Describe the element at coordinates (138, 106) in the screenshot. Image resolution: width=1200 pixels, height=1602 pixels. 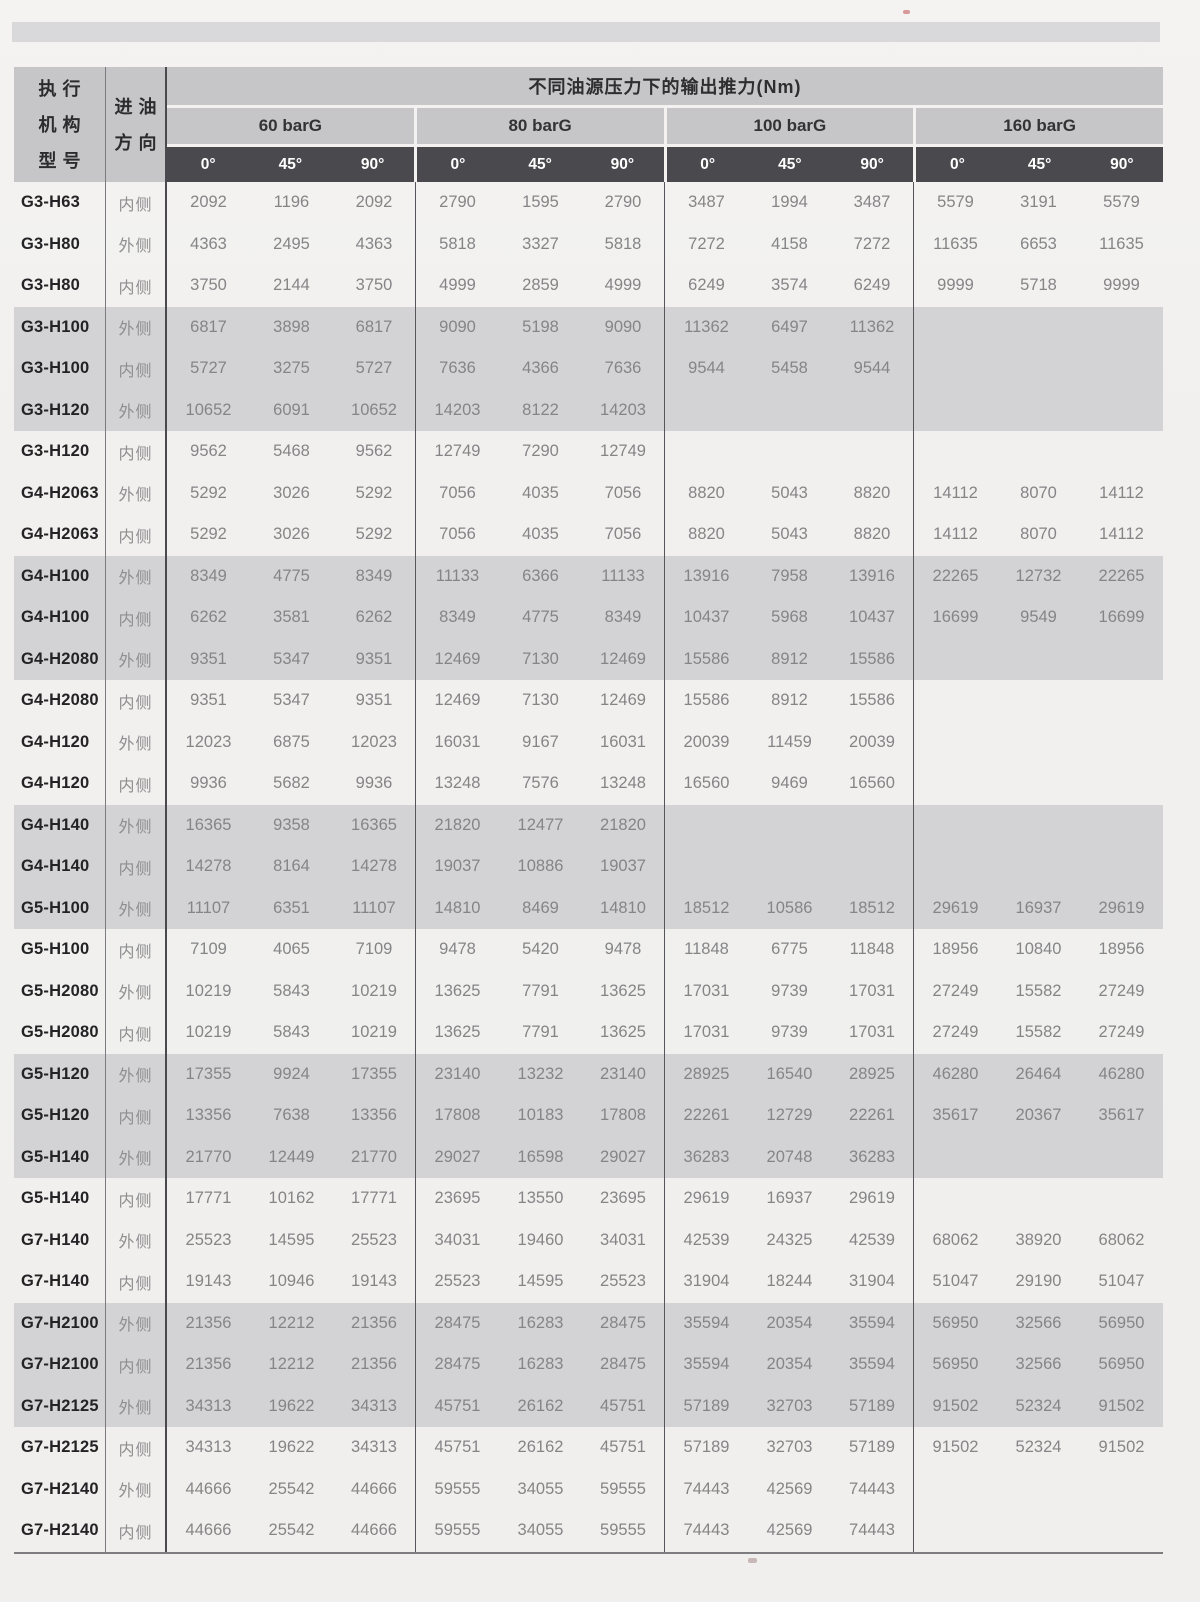
I see `header-line: 进油` at that location.